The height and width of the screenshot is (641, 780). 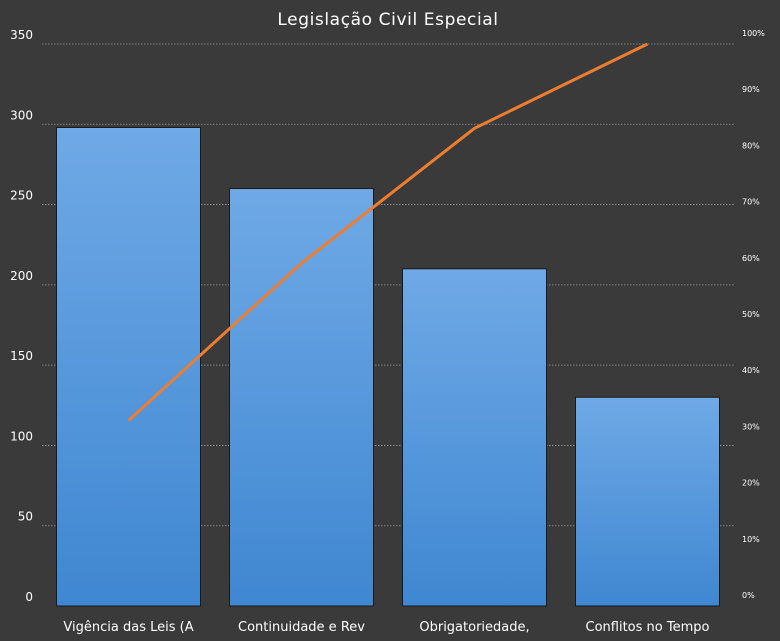 I want to click on left-tick-label: 350, so click(x=21, y=35).